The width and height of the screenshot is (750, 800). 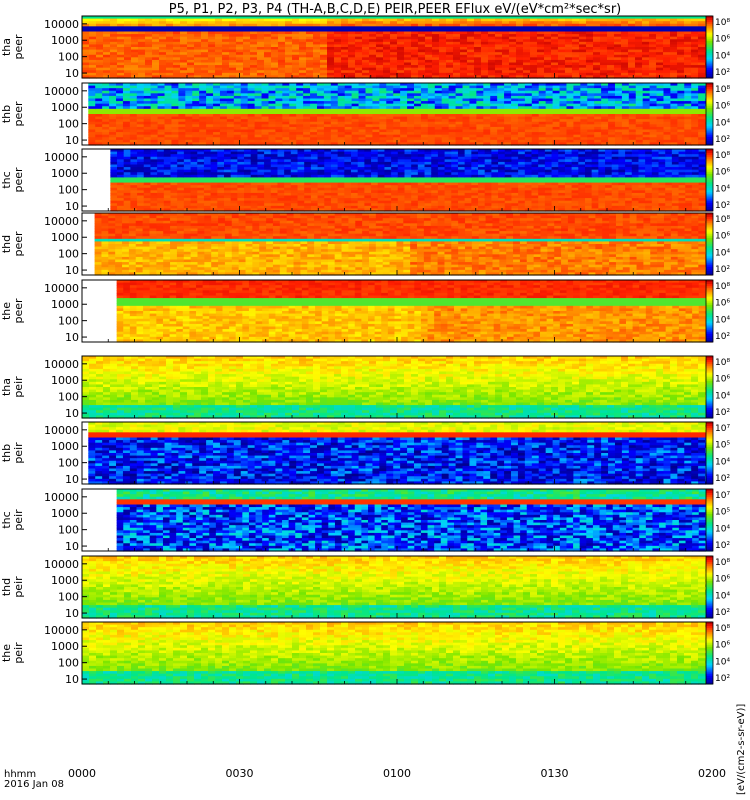 I want to click on spectrogram-panel-2: 10100100010000thc peer, so click(x=356, y=181).